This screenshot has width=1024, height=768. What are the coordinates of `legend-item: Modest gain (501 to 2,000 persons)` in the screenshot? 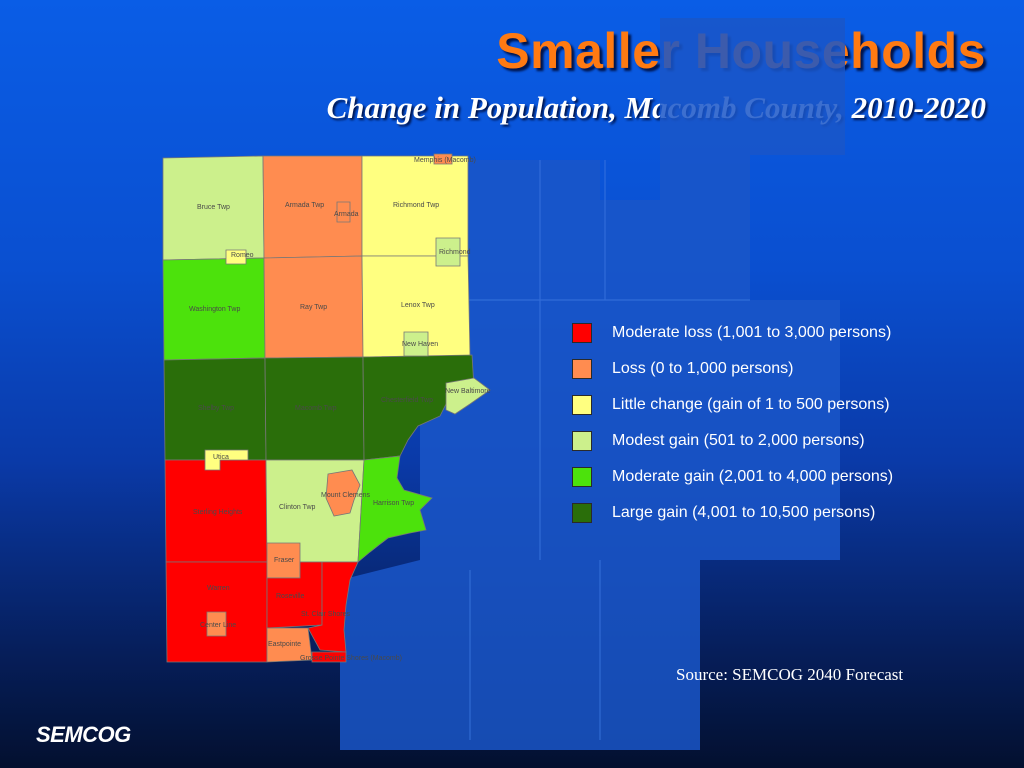 It's located at (732, 441).